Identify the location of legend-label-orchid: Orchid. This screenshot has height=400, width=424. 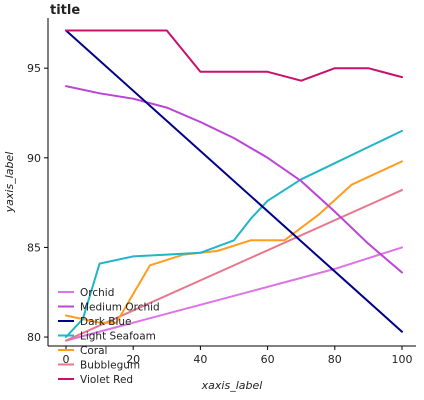
(97, 293).